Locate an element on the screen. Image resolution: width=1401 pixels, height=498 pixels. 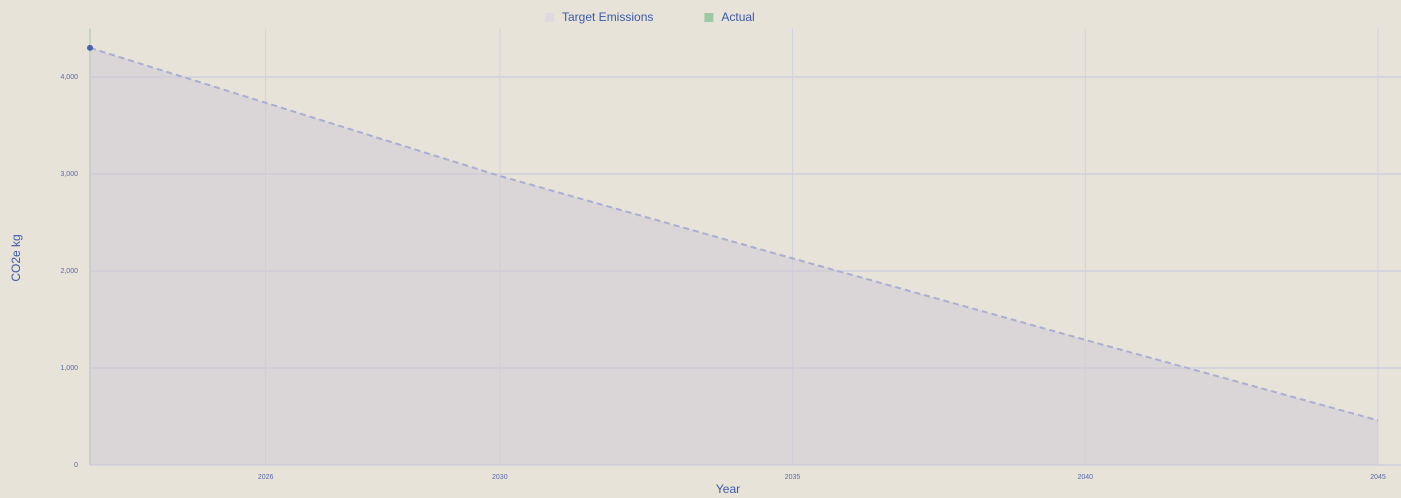
y-tick-label: 3,000 is located at coordinates (69, 174).